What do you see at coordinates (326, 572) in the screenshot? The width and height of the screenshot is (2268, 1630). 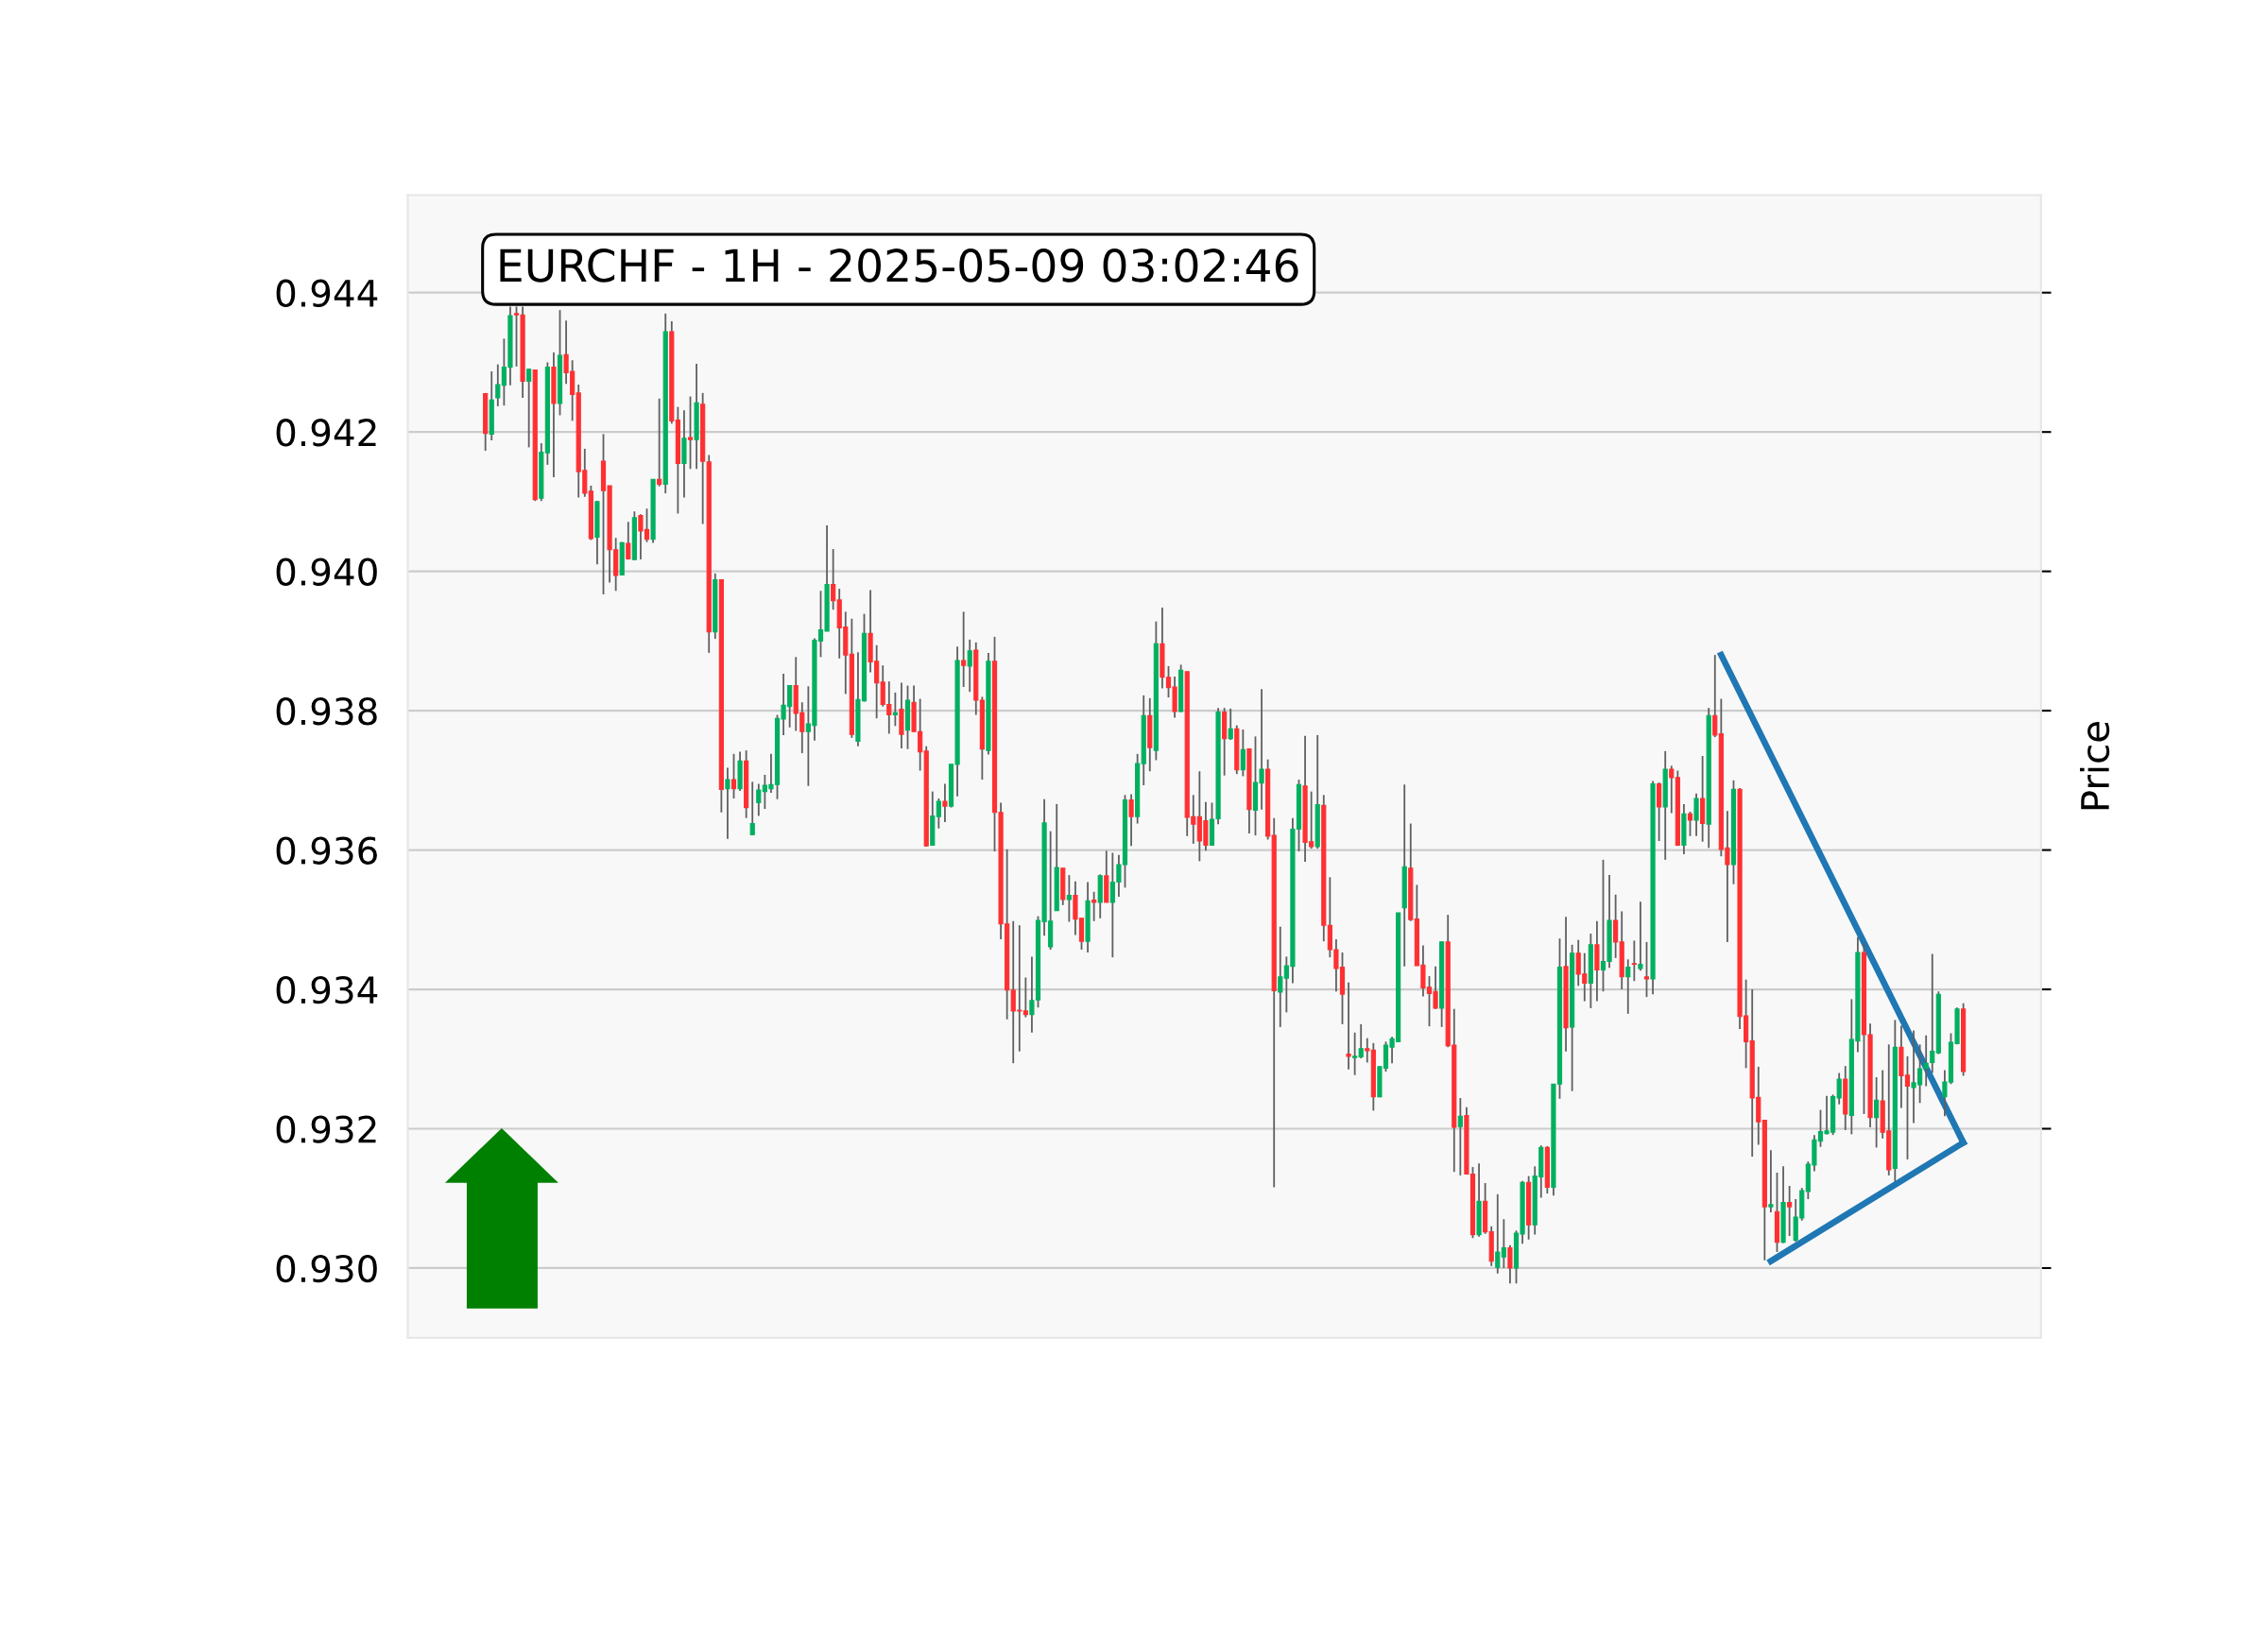 I see `y-tick-label: 0.940` at bounding box center [326, 572].